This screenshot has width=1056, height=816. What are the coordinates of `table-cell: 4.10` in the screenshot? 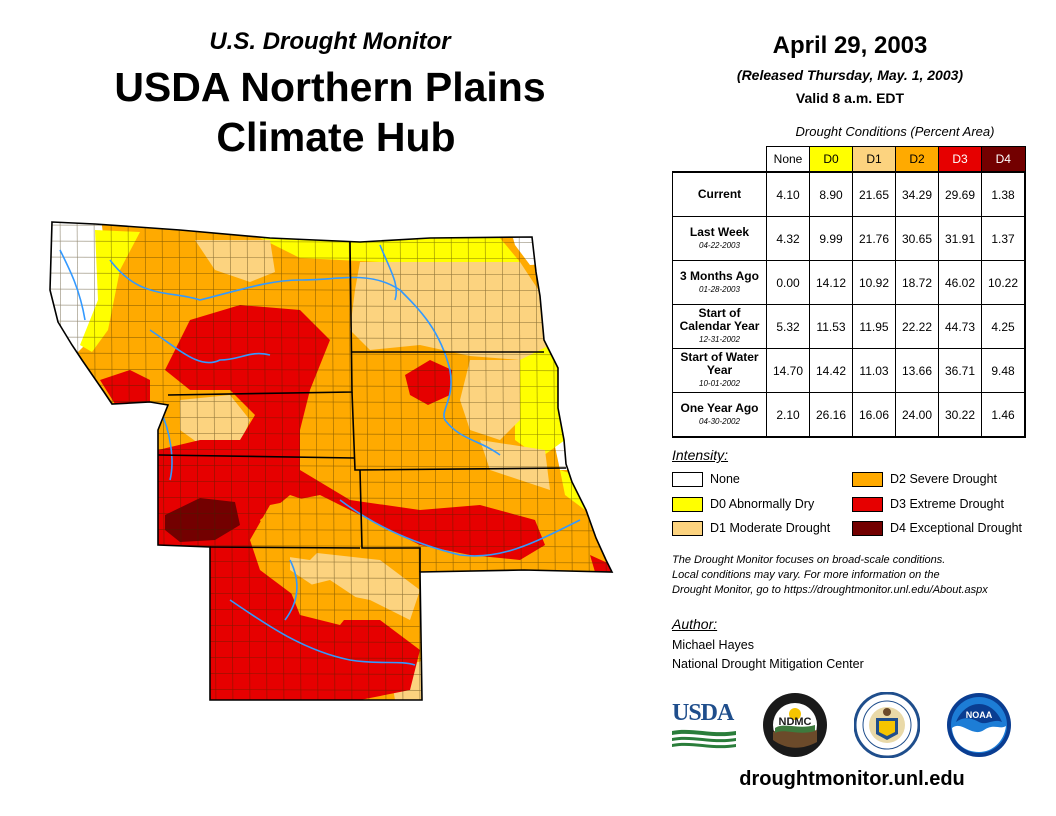 It's located at (788, 194).